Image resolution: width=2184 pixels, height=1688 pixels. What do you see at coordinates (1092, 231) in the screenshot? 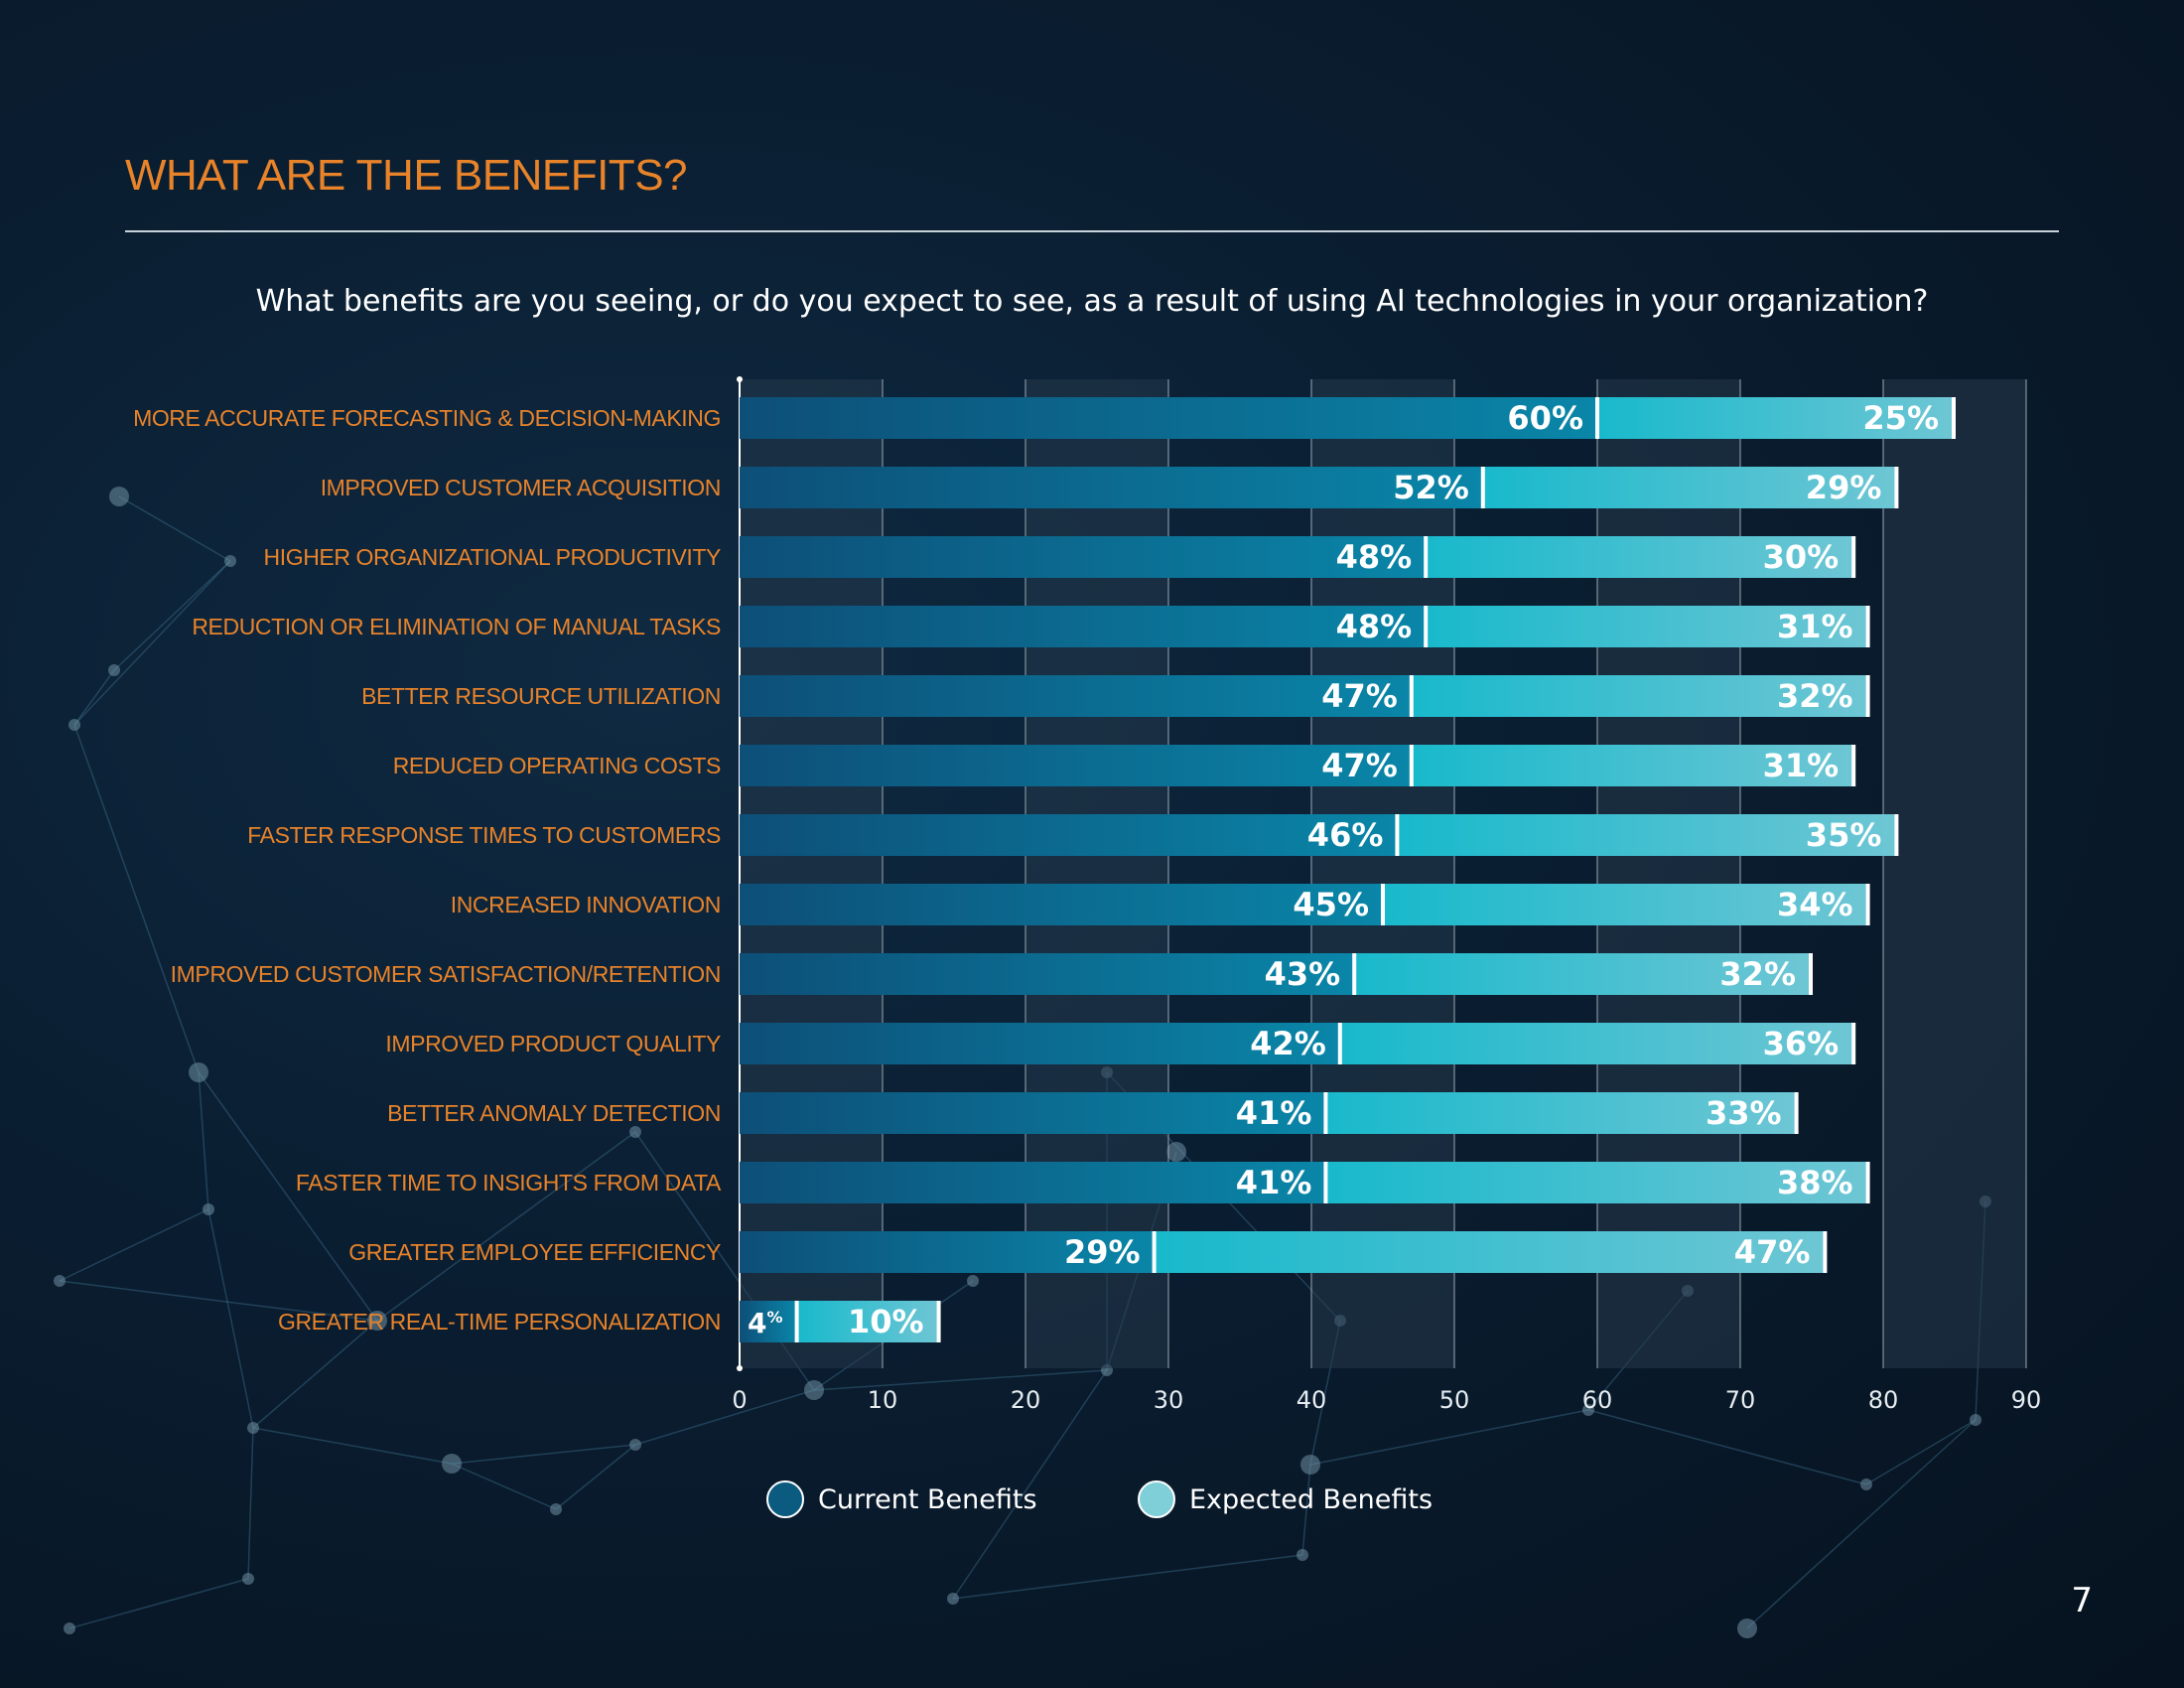
I see `title-divider` at bounding box center [1092, 231].